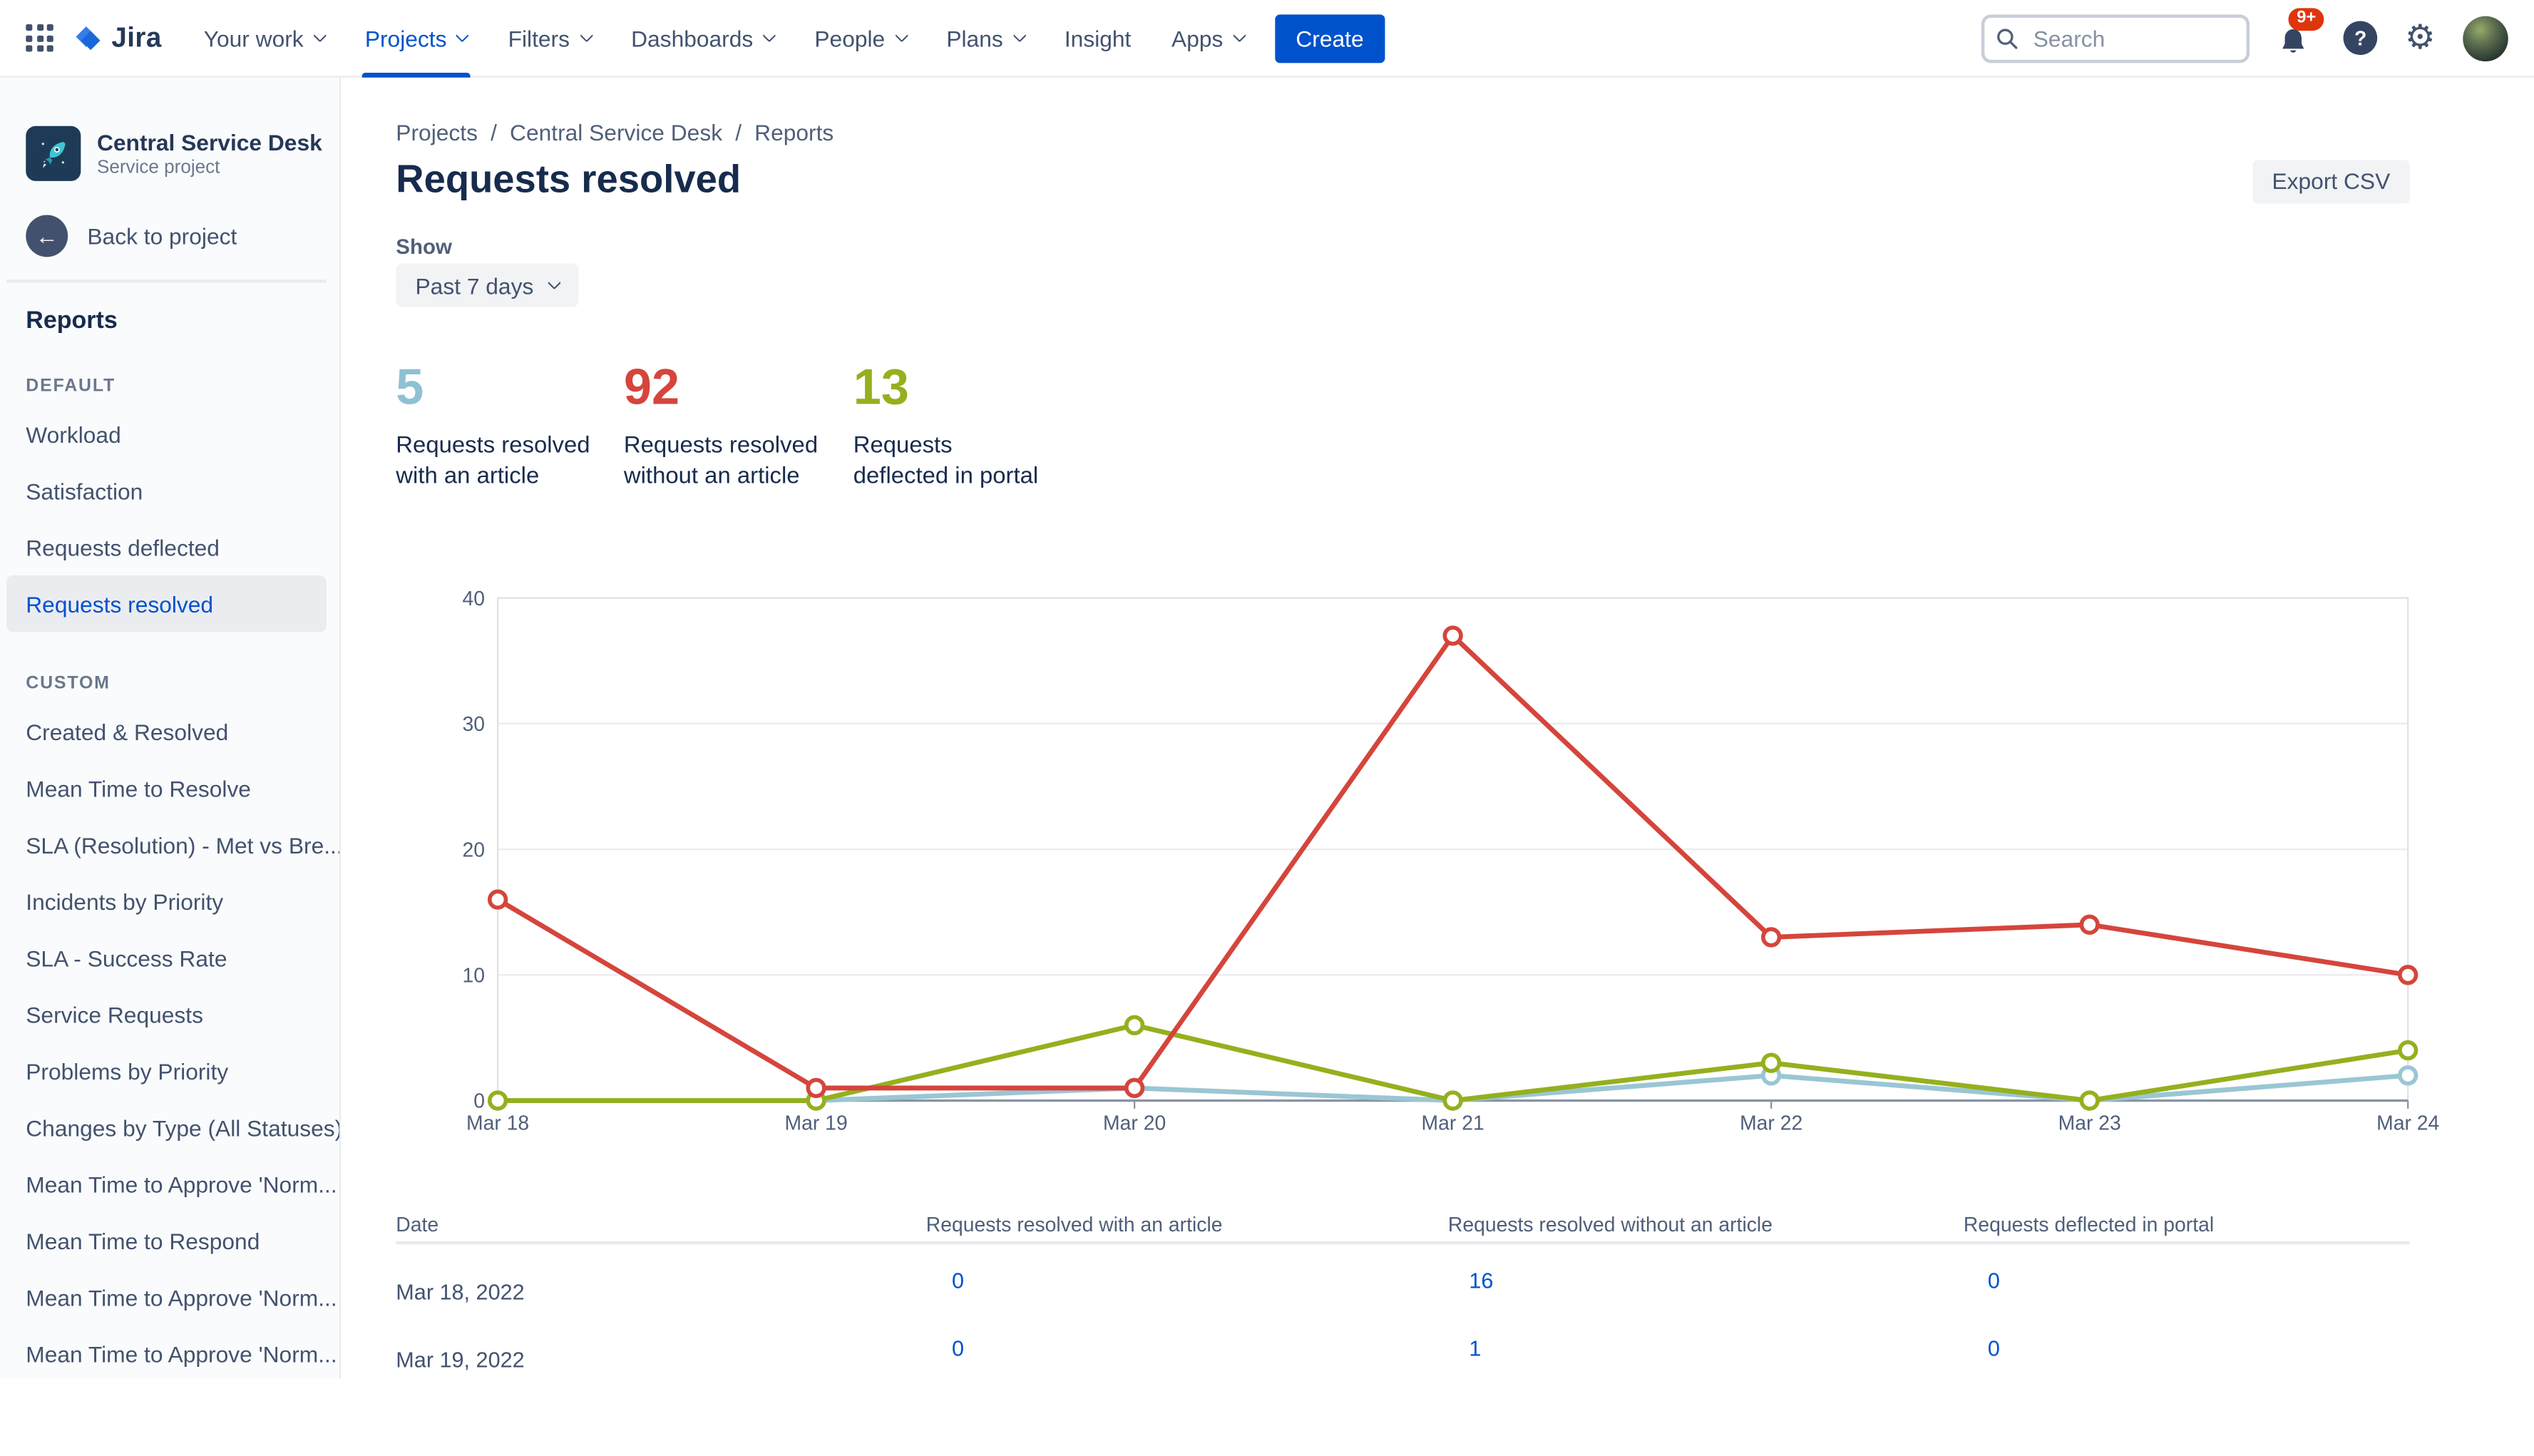 The height and width of the screenshot is (1456, 2534). Describe the element at coordinates (143, 1240) in the screenshot. I see `sidebar-item-label: Mean Time to Respond` at that location.